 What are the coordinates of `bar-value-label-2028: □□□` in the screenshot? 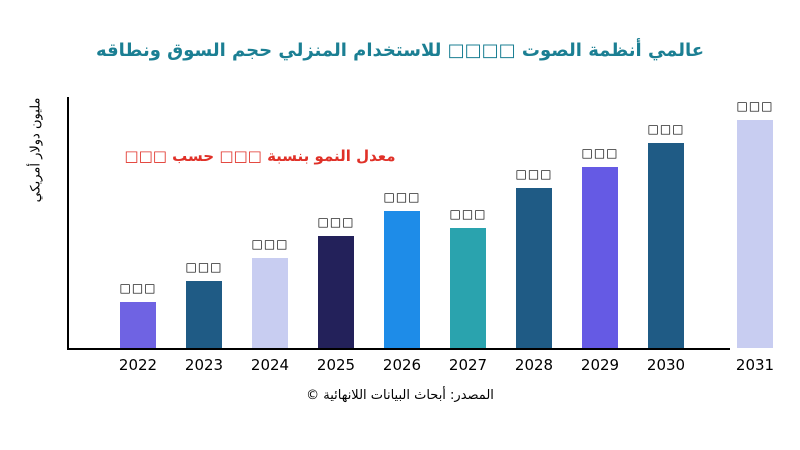 It's located at (534, 174).